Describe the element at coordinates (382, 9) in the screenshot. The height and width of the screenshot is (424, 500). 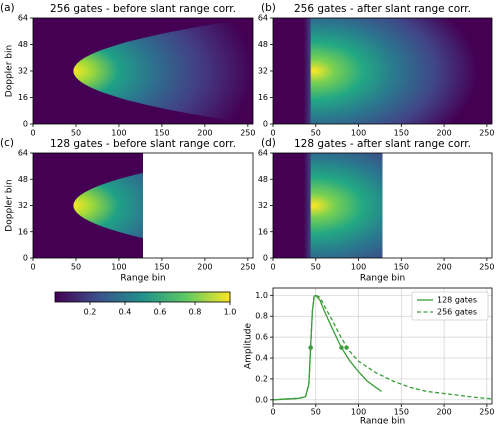
I see `panel-title: 256 gates - after slant range corr.` at that location.